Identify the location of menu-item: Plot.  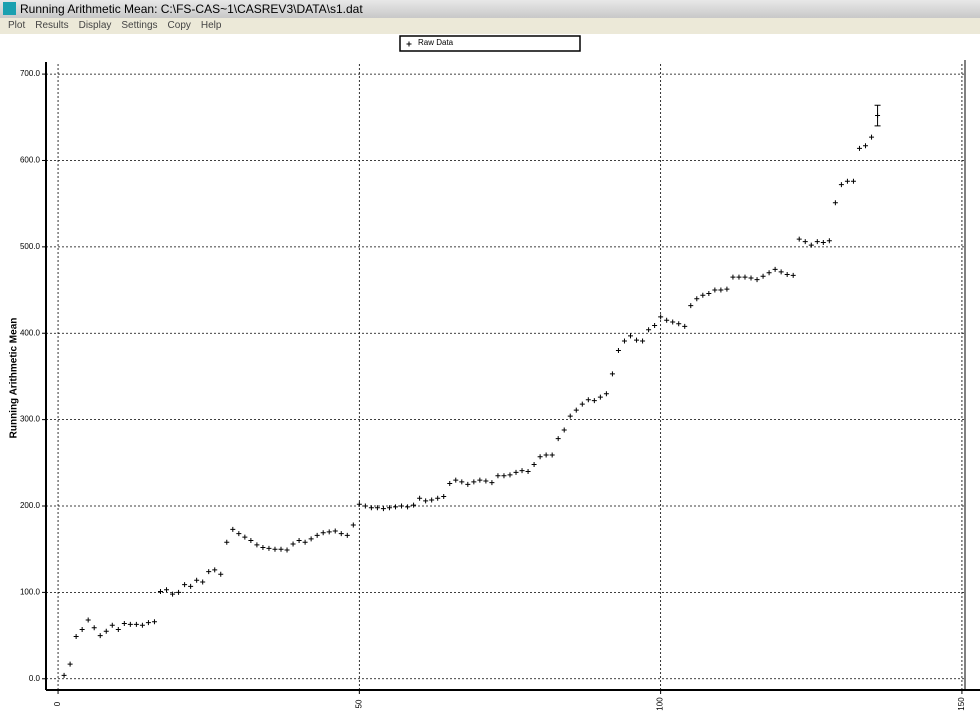
(17, 25).